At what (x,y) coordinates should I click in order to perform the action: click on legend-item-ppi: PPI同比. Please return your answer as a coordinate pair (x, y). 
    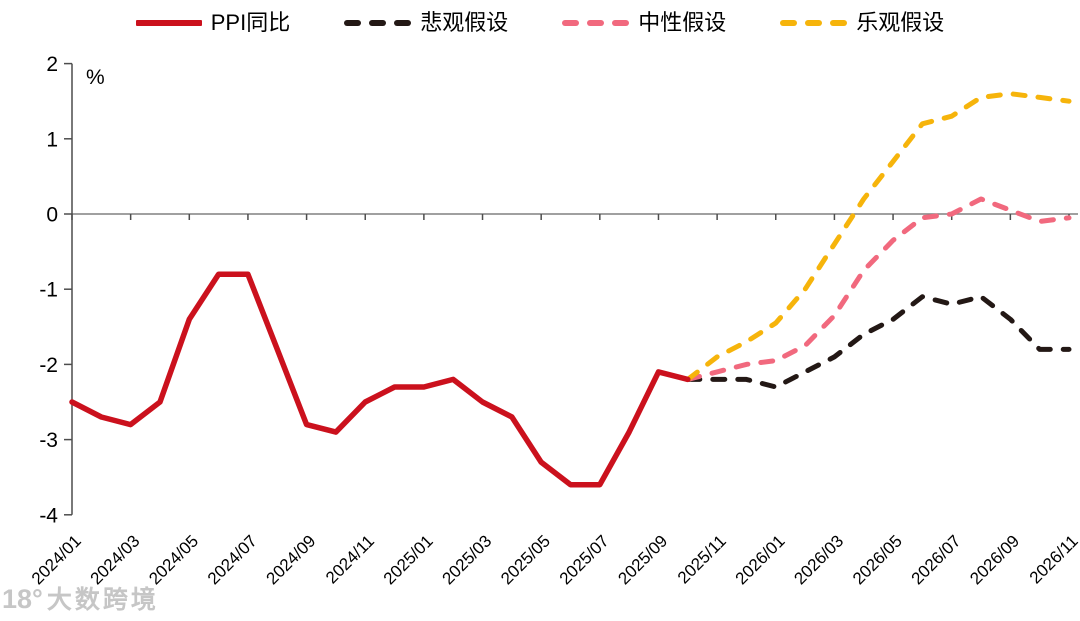
    Looking at the image, I should click on (213, 23).